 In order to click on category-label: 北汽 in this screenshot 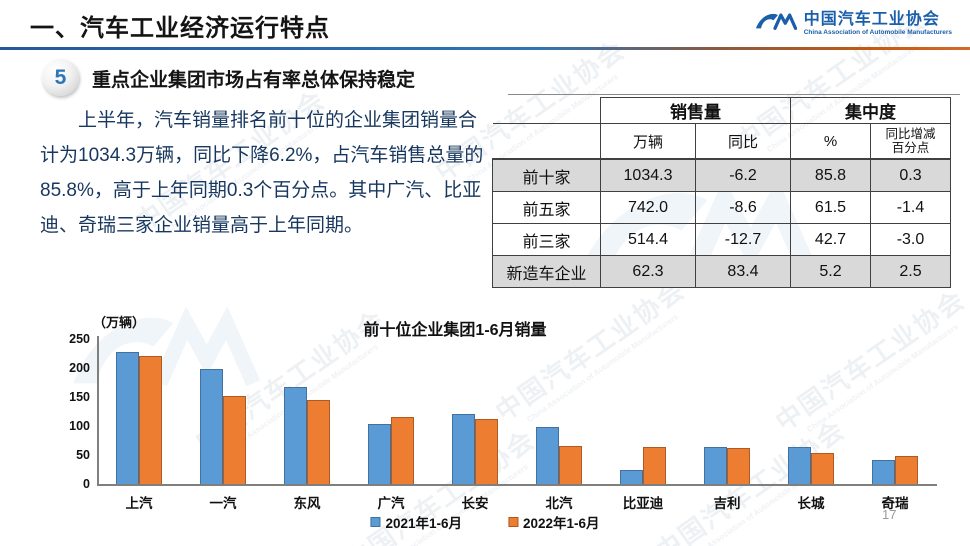, I will do `click(559, 503)`.